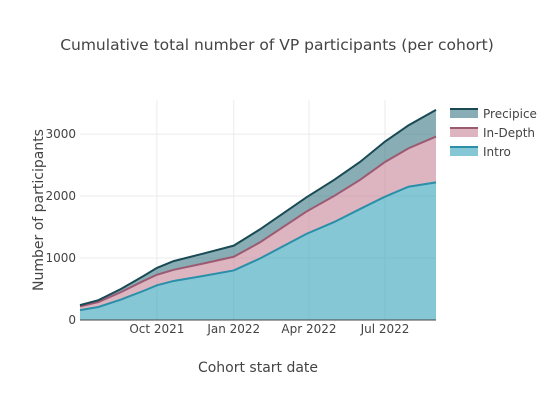  What do you see at coordinates (269, 329) in the screenshot?
I see `x-axis-ticks: Oct 2021 Jan 2022 Apr 2022 Jul 2022` at bounding box center [269, 329].